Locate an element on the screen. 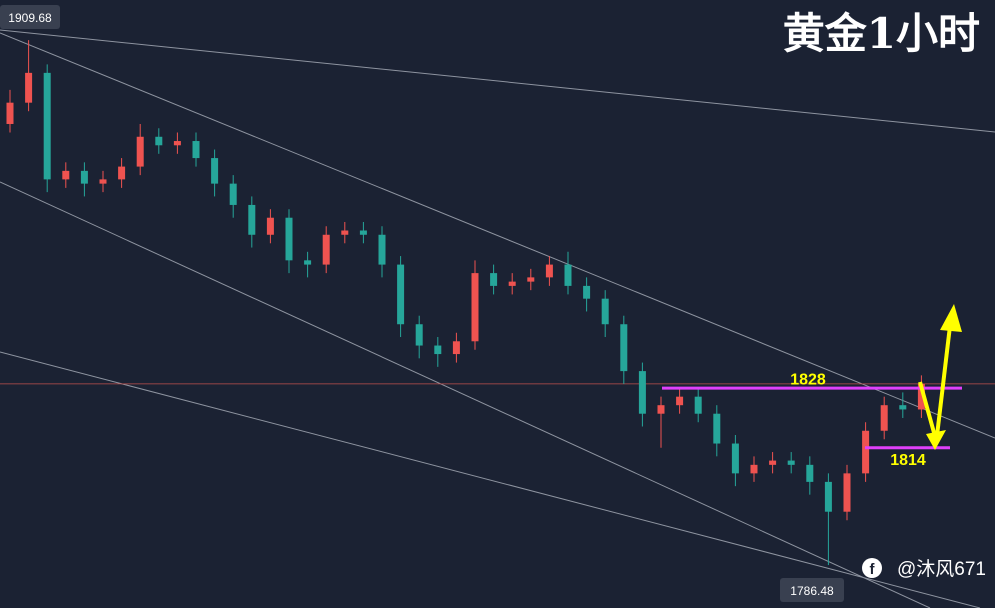 The image size is (995, 608). chart-title: 黄金1小时 is located at coordinates (881, 33).